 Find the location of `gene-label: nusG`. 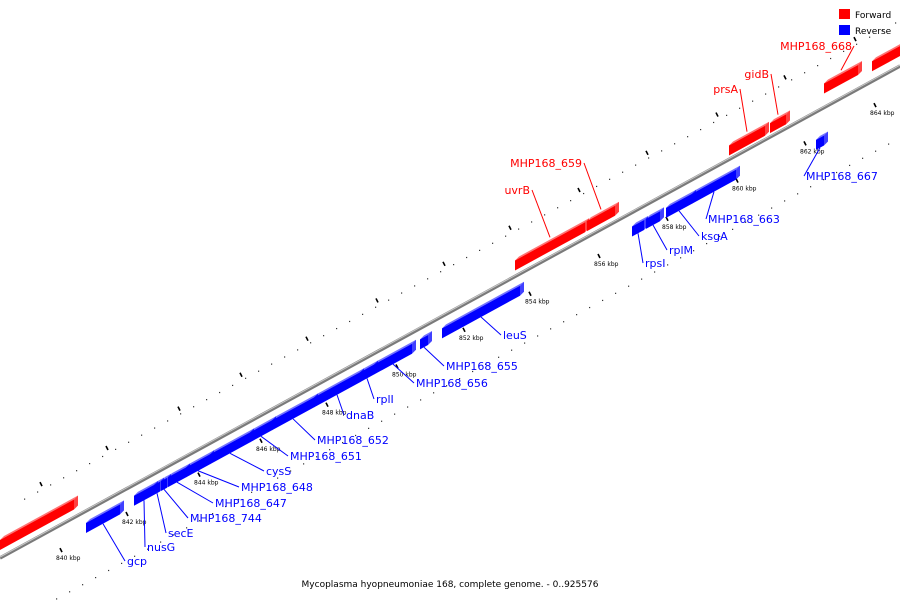

gene-label: nusG is located at coordinates (161, 547).